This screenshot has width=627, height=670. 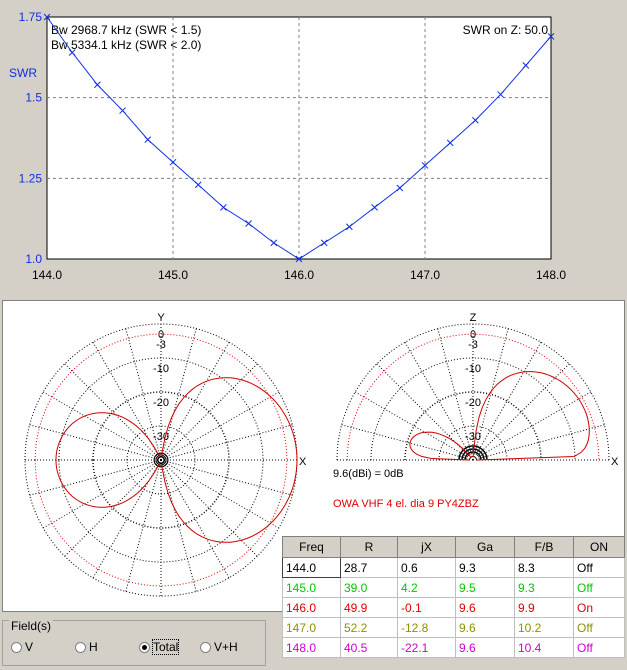 I want to click on table-row: 148.0 40.5 -22.1 9.6 10.4 Off, so click(x=453, y=647).